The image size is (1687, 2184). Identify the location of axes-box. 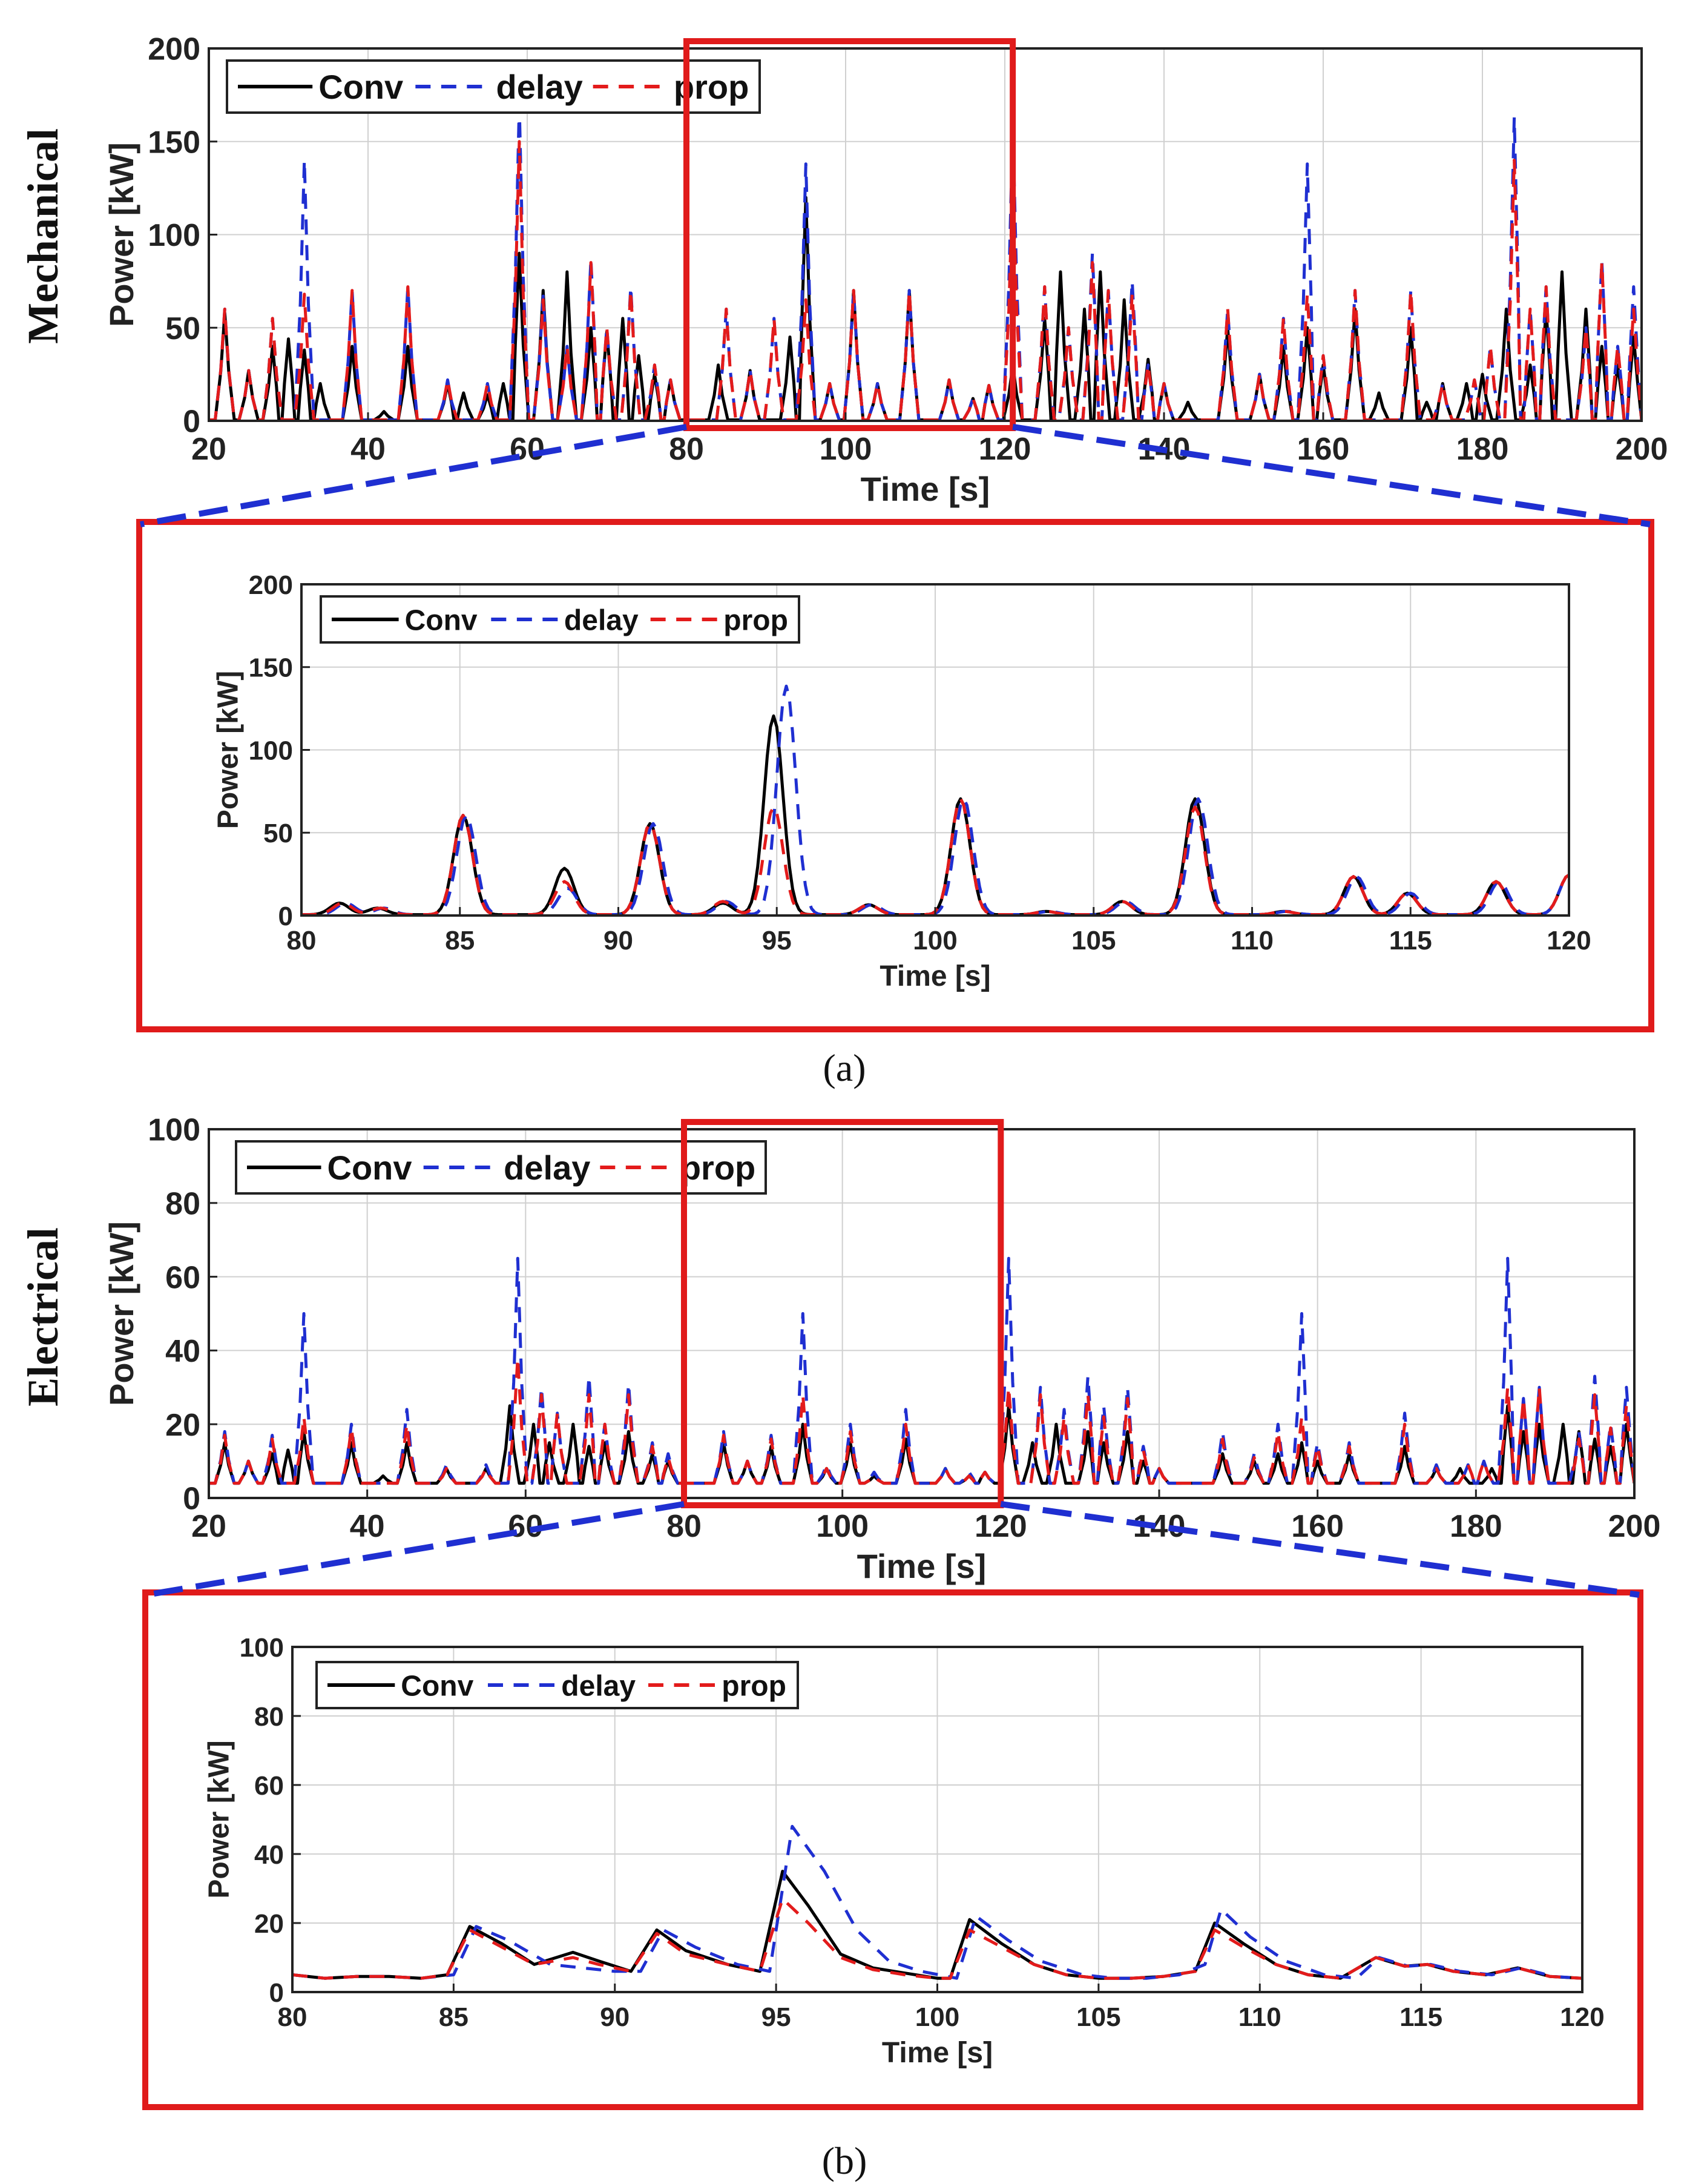
(922, 1313).